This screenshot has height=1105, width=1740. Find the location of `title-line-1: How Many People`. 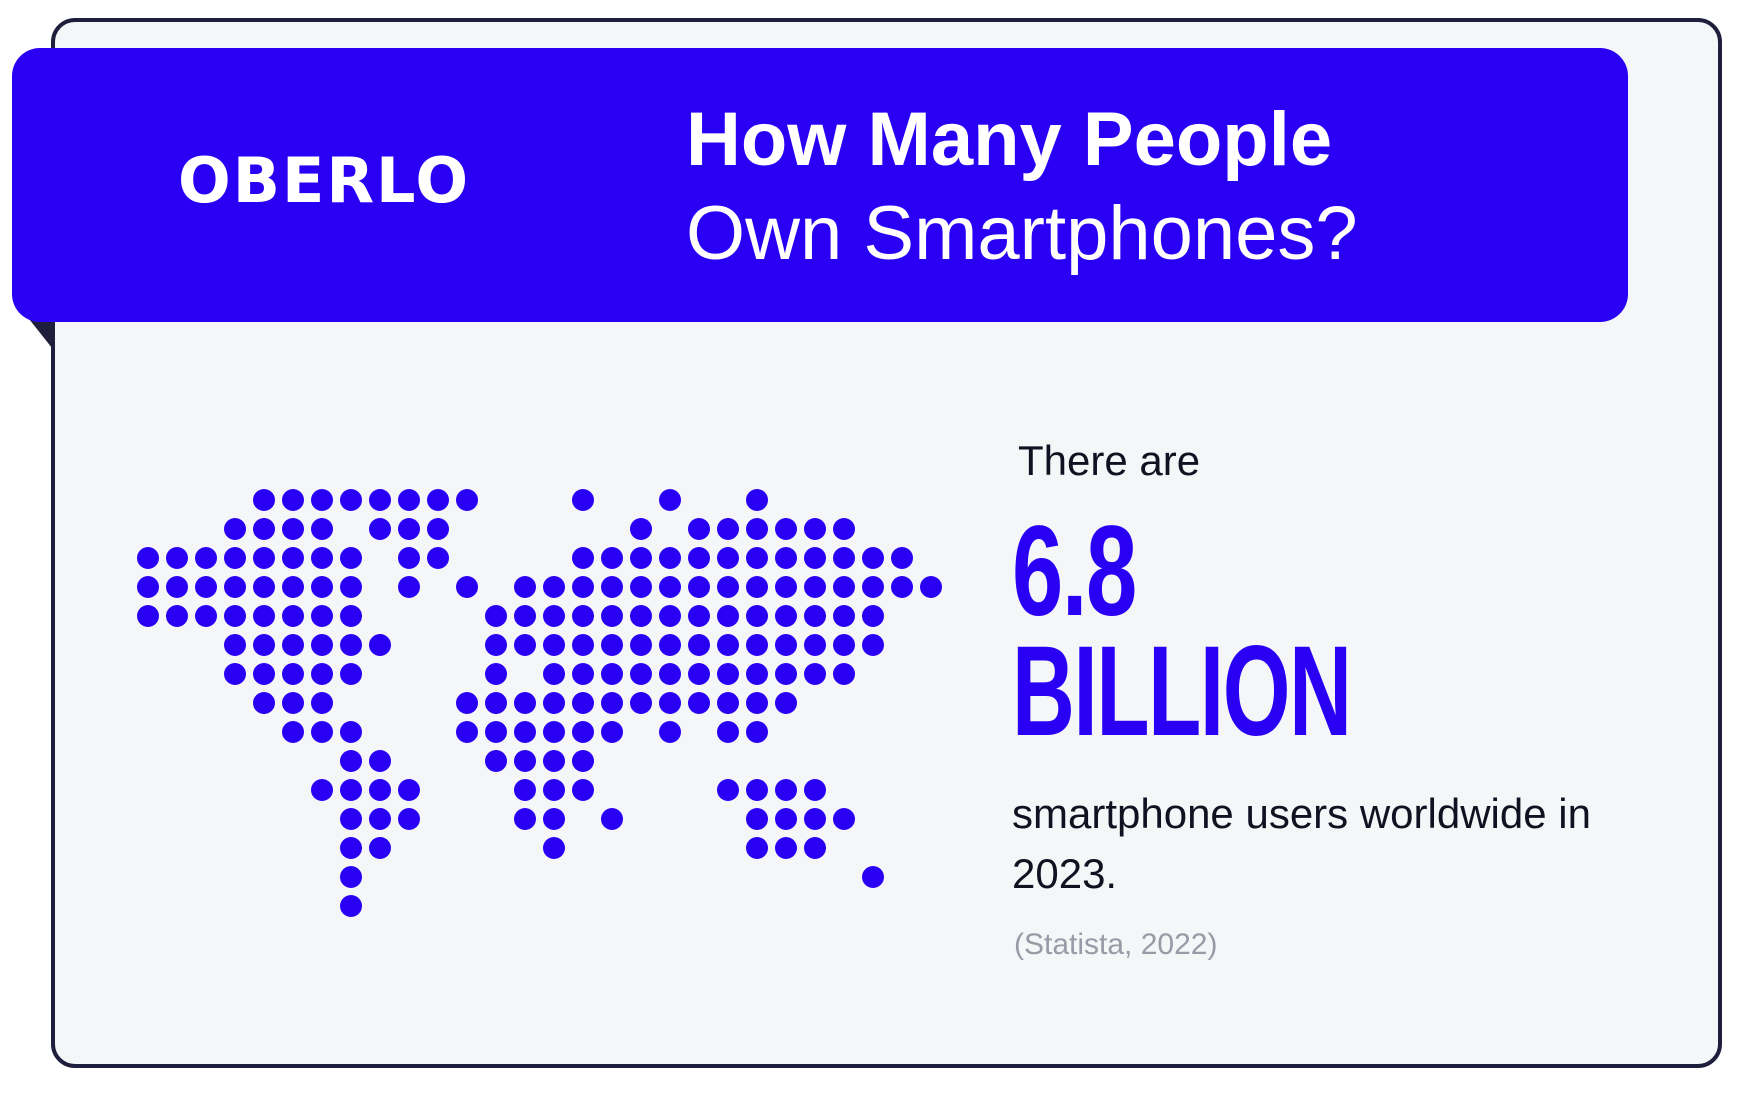

title-line-1: How Many People is located at coordinates (1009, 139).